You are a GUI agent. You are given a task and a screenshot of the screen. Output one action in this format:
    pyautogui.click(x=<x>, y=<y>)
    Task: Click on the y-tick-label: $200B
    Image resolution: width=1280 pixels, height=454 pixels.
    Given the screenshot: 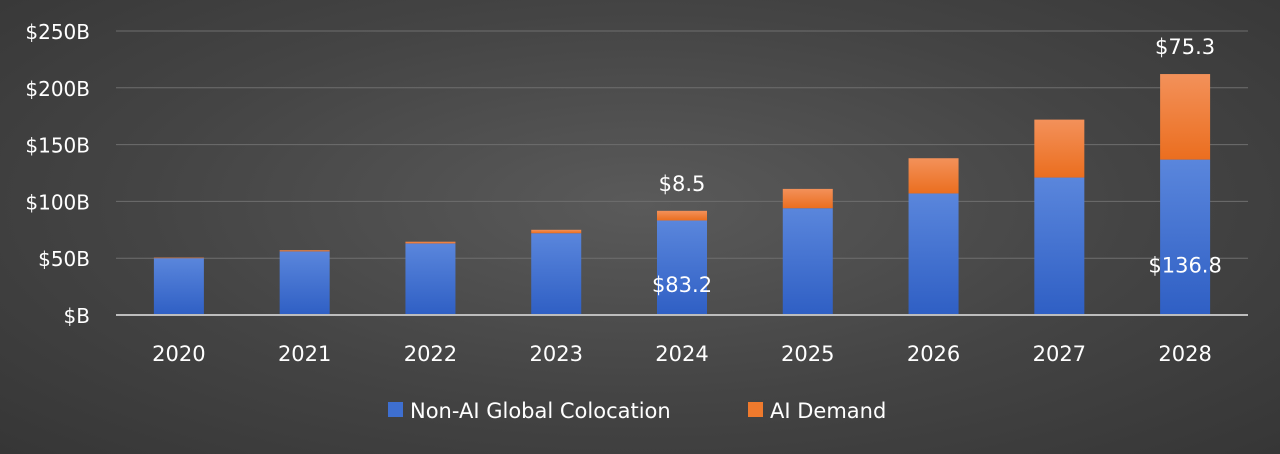 What is the action you would take?
    pyautogui.click(x=57, y=89)
    